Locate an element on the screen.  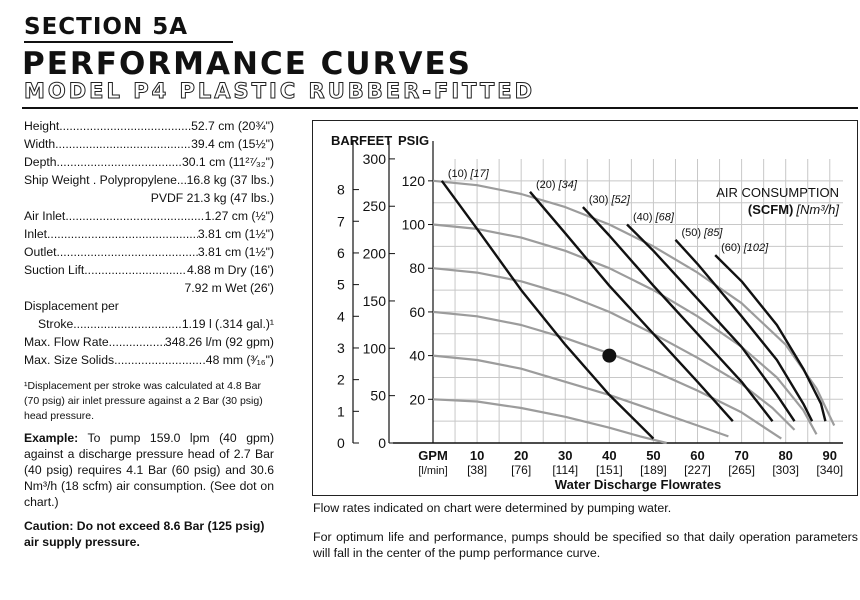
lmin-tick-label: [189] is located at coordinates (653, 470).